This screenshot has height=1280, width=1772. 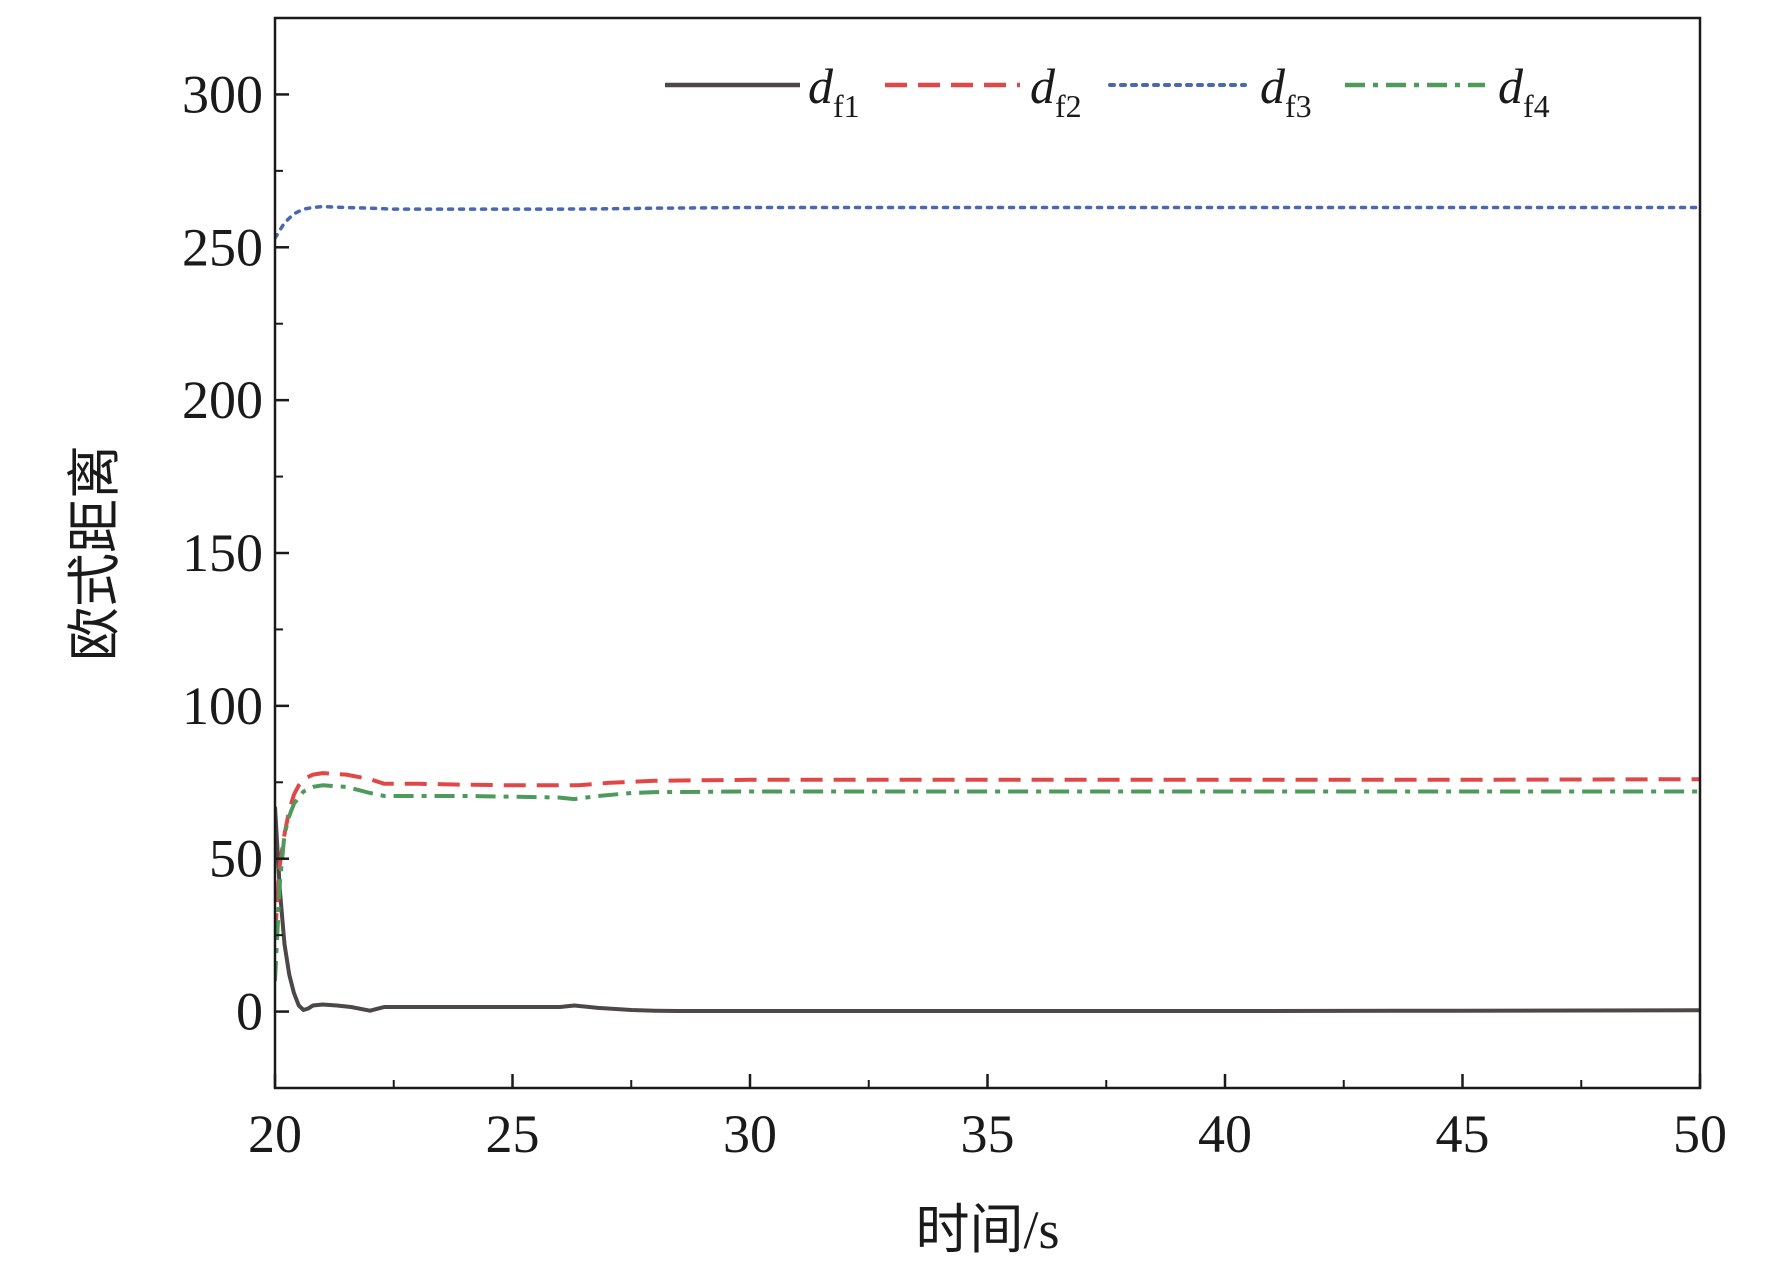 What do you see at coordinates (513, 1134) in the screenshot?
I see `x-tick-label: 25` at bounding box center [513, 1134].